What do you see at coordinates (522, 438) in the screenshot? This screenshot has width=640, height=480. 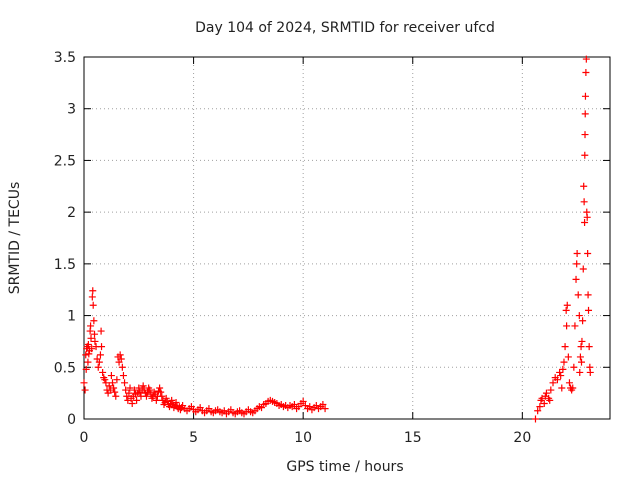 I see `x-tick-label: 20` at bounding box center [522, 438].